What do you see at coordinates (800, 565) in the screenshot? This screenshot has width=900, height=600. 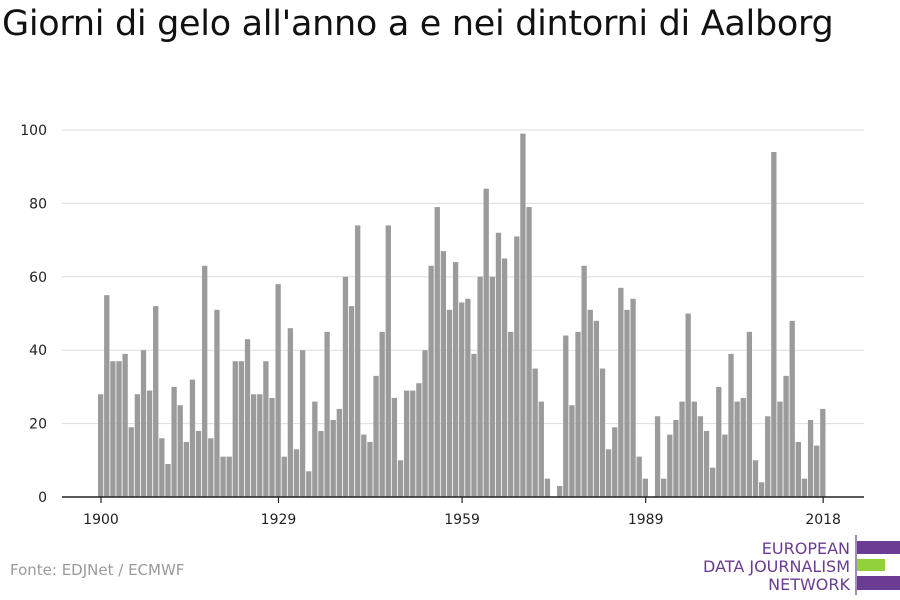 I see `edjnet-logo: EUROPEAN DATA JOURNALISM NETWORK` at bounding box center [800, 565].